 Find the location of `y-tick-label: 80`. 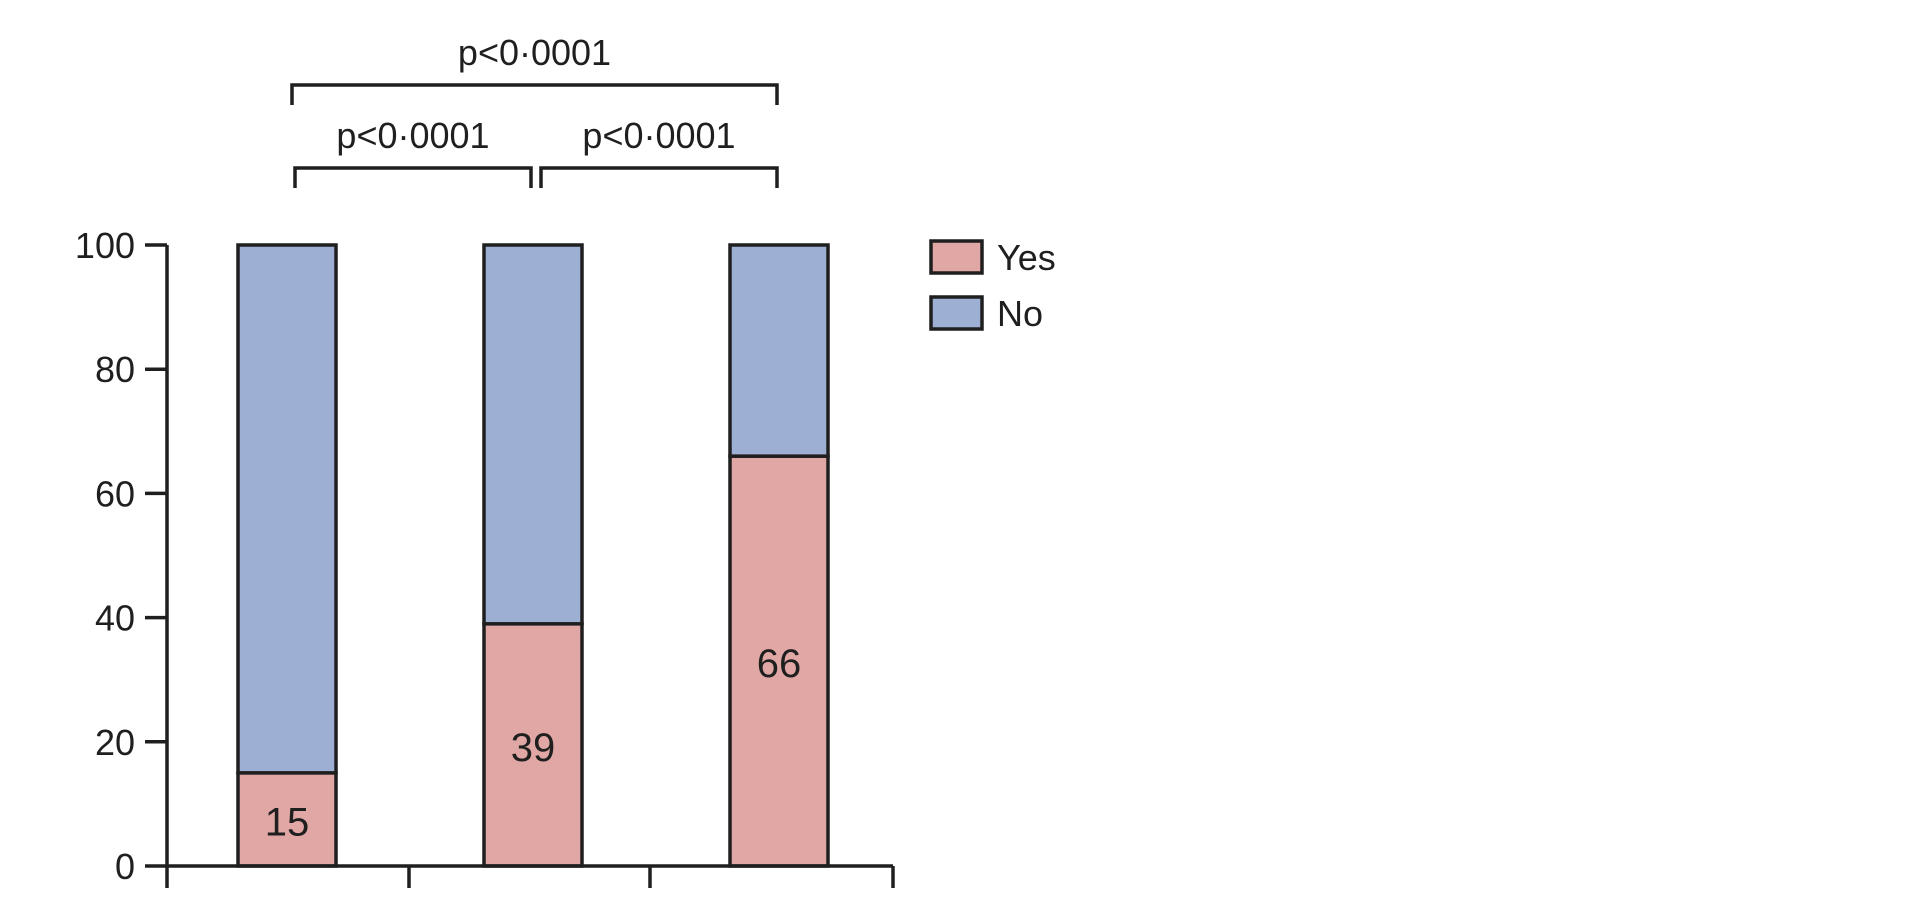

y-tick-label: 80 is located at coordinates (115, 369).